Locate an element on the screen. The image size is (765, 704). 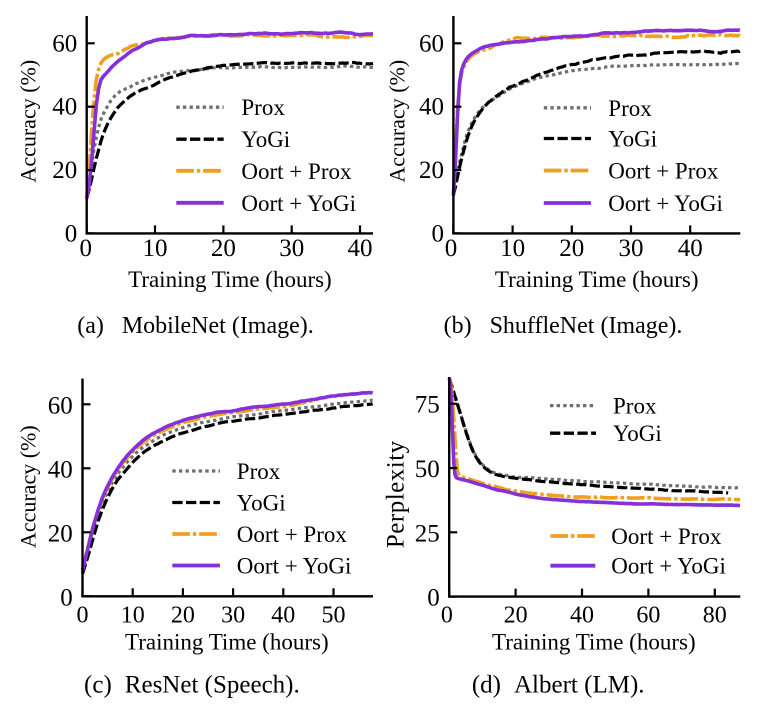
svg-text:(d)Albert (LM).: (d) Albert (LM). is located at coordinates (558, 684).